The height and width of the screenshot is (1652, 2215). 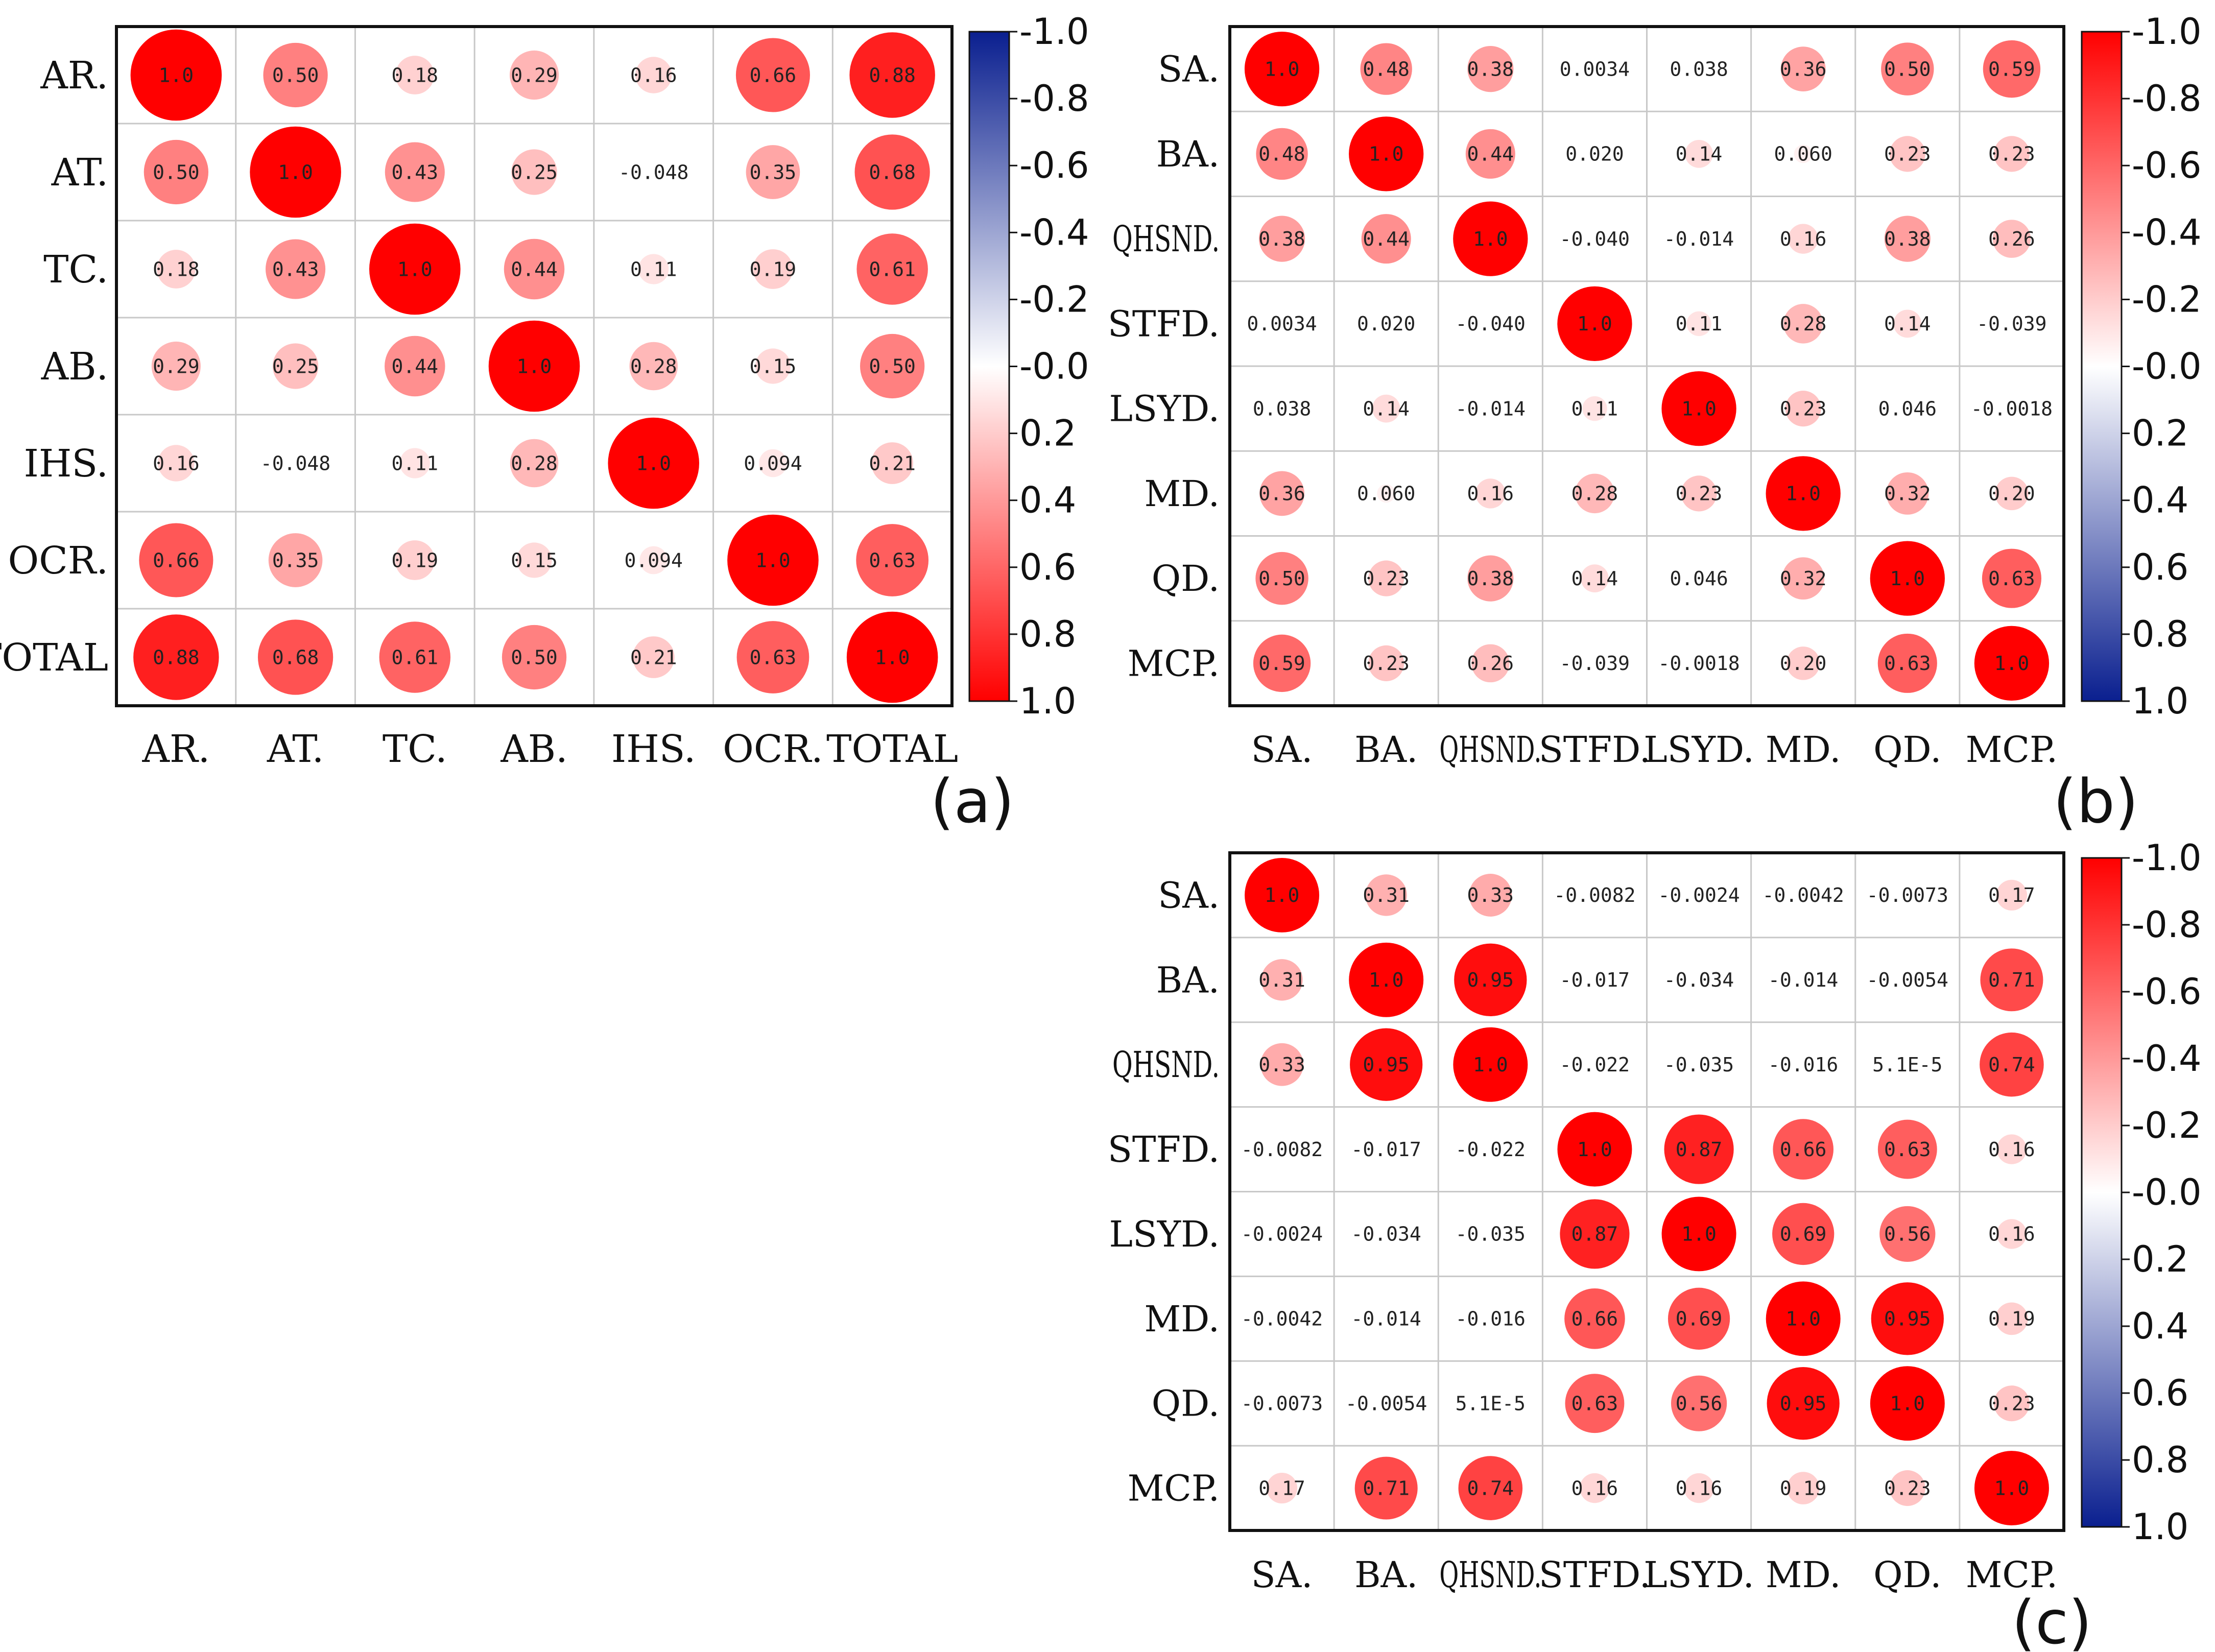 What do you see at coordinates (653, 749) in the screenshot?
I see `x-tick-label: IHS.` at bounding box center [653, 749].